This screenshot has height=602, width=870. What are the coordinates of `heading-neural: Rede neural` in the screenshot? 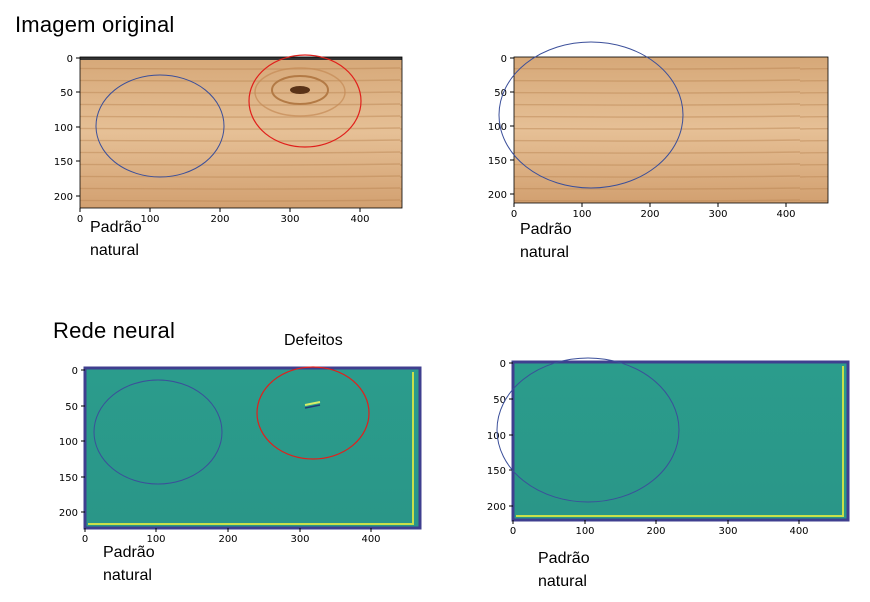 It's located at (114, 330).